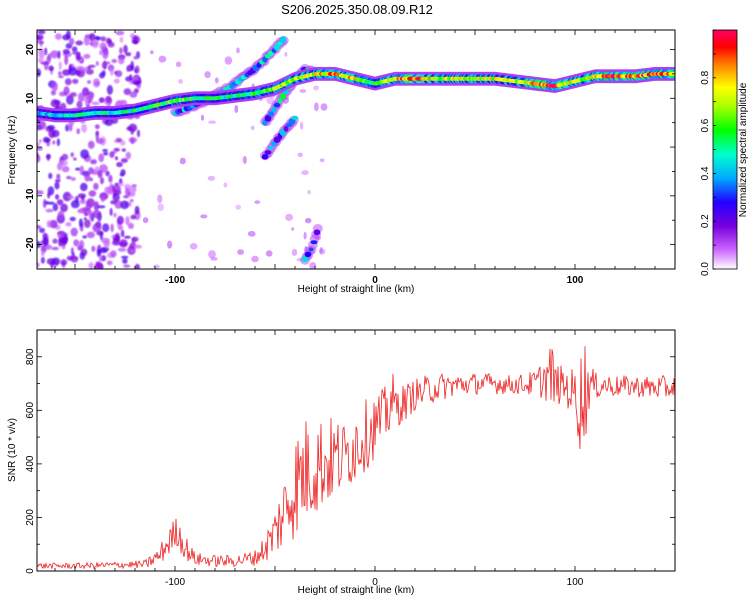 The image size is (750, 600). I want to click on snr-y-tick-label: 600, so click(30, 410).